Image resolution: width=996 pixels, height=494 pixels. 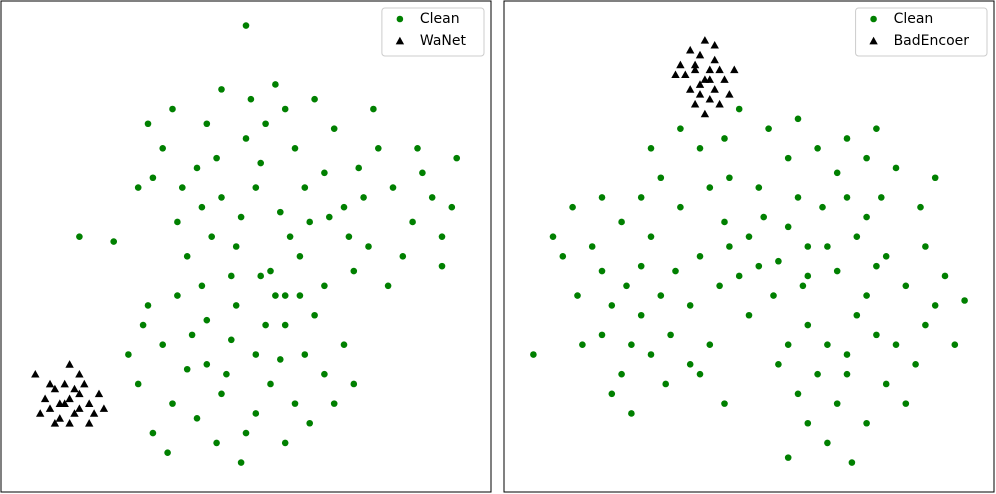 I want to click on legend-frame, so click(x=433, y=32).